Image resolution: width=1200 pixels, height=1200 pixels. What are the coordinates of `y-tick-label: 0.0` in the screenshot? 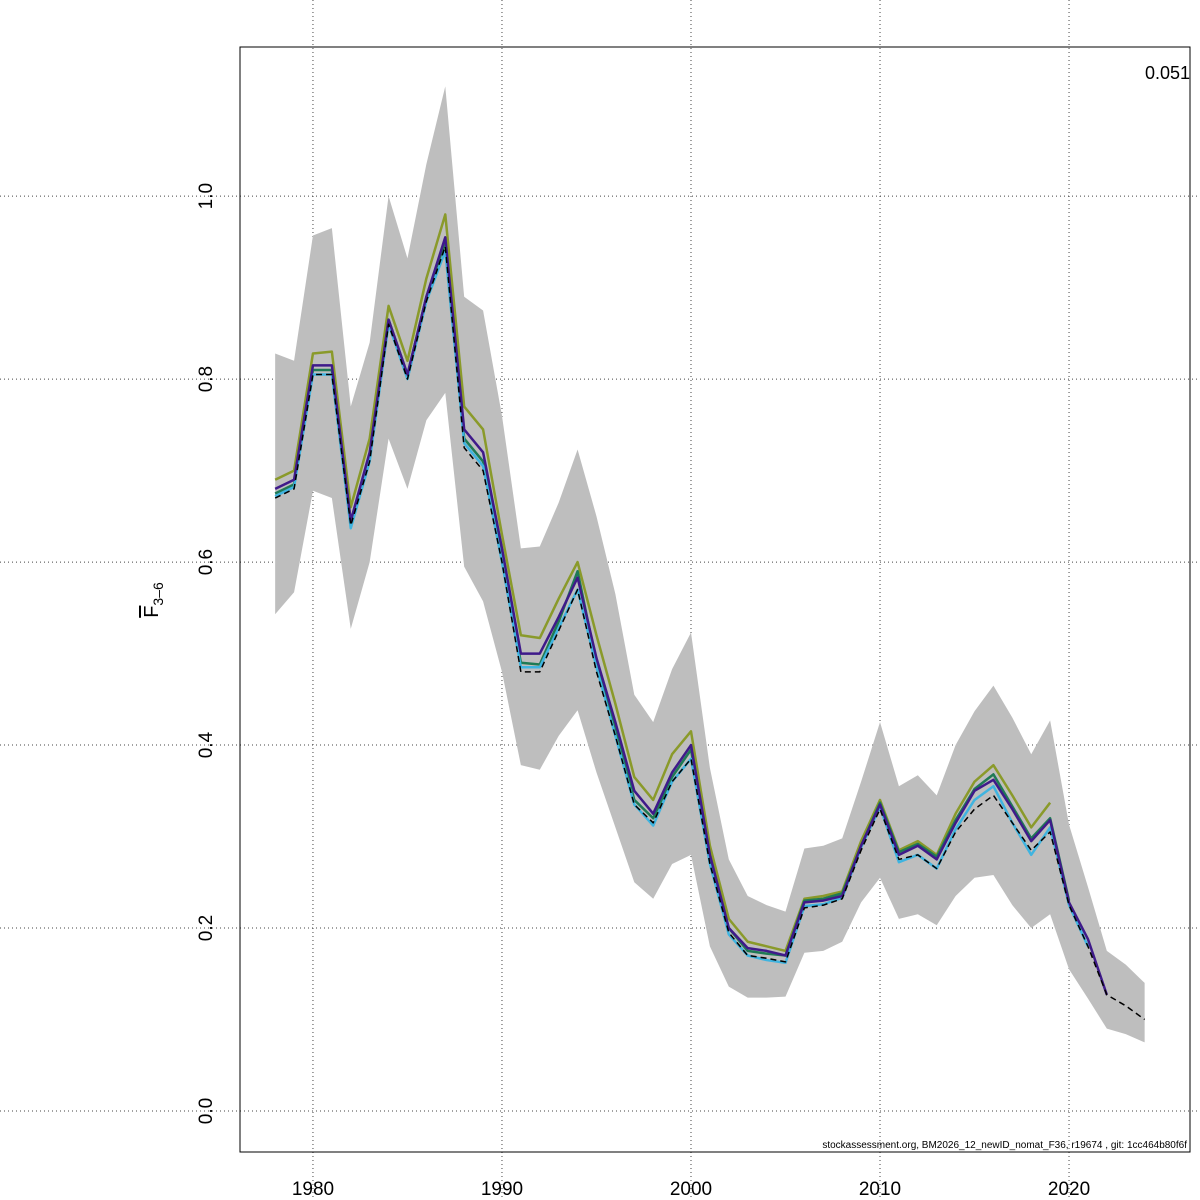 It's located at (206, 1111).